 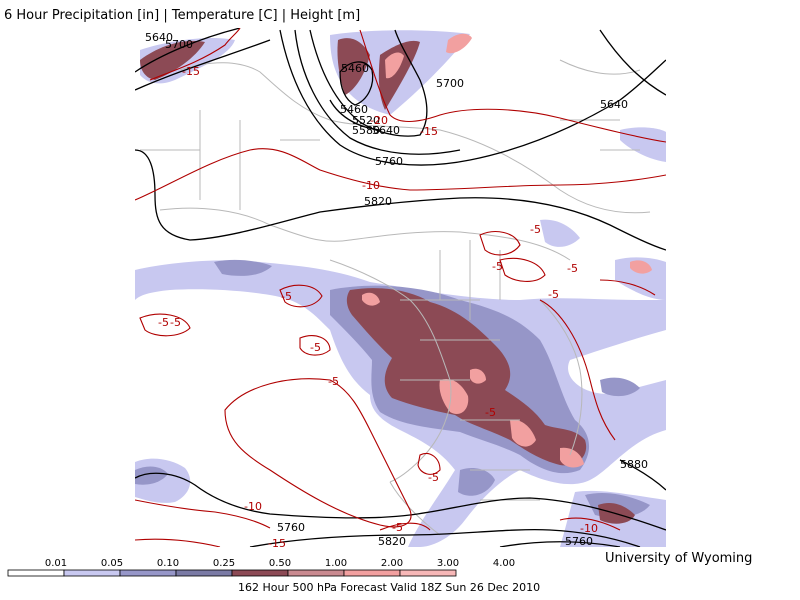 I want to click on height-label: 5880, so click(x=634, y=464).